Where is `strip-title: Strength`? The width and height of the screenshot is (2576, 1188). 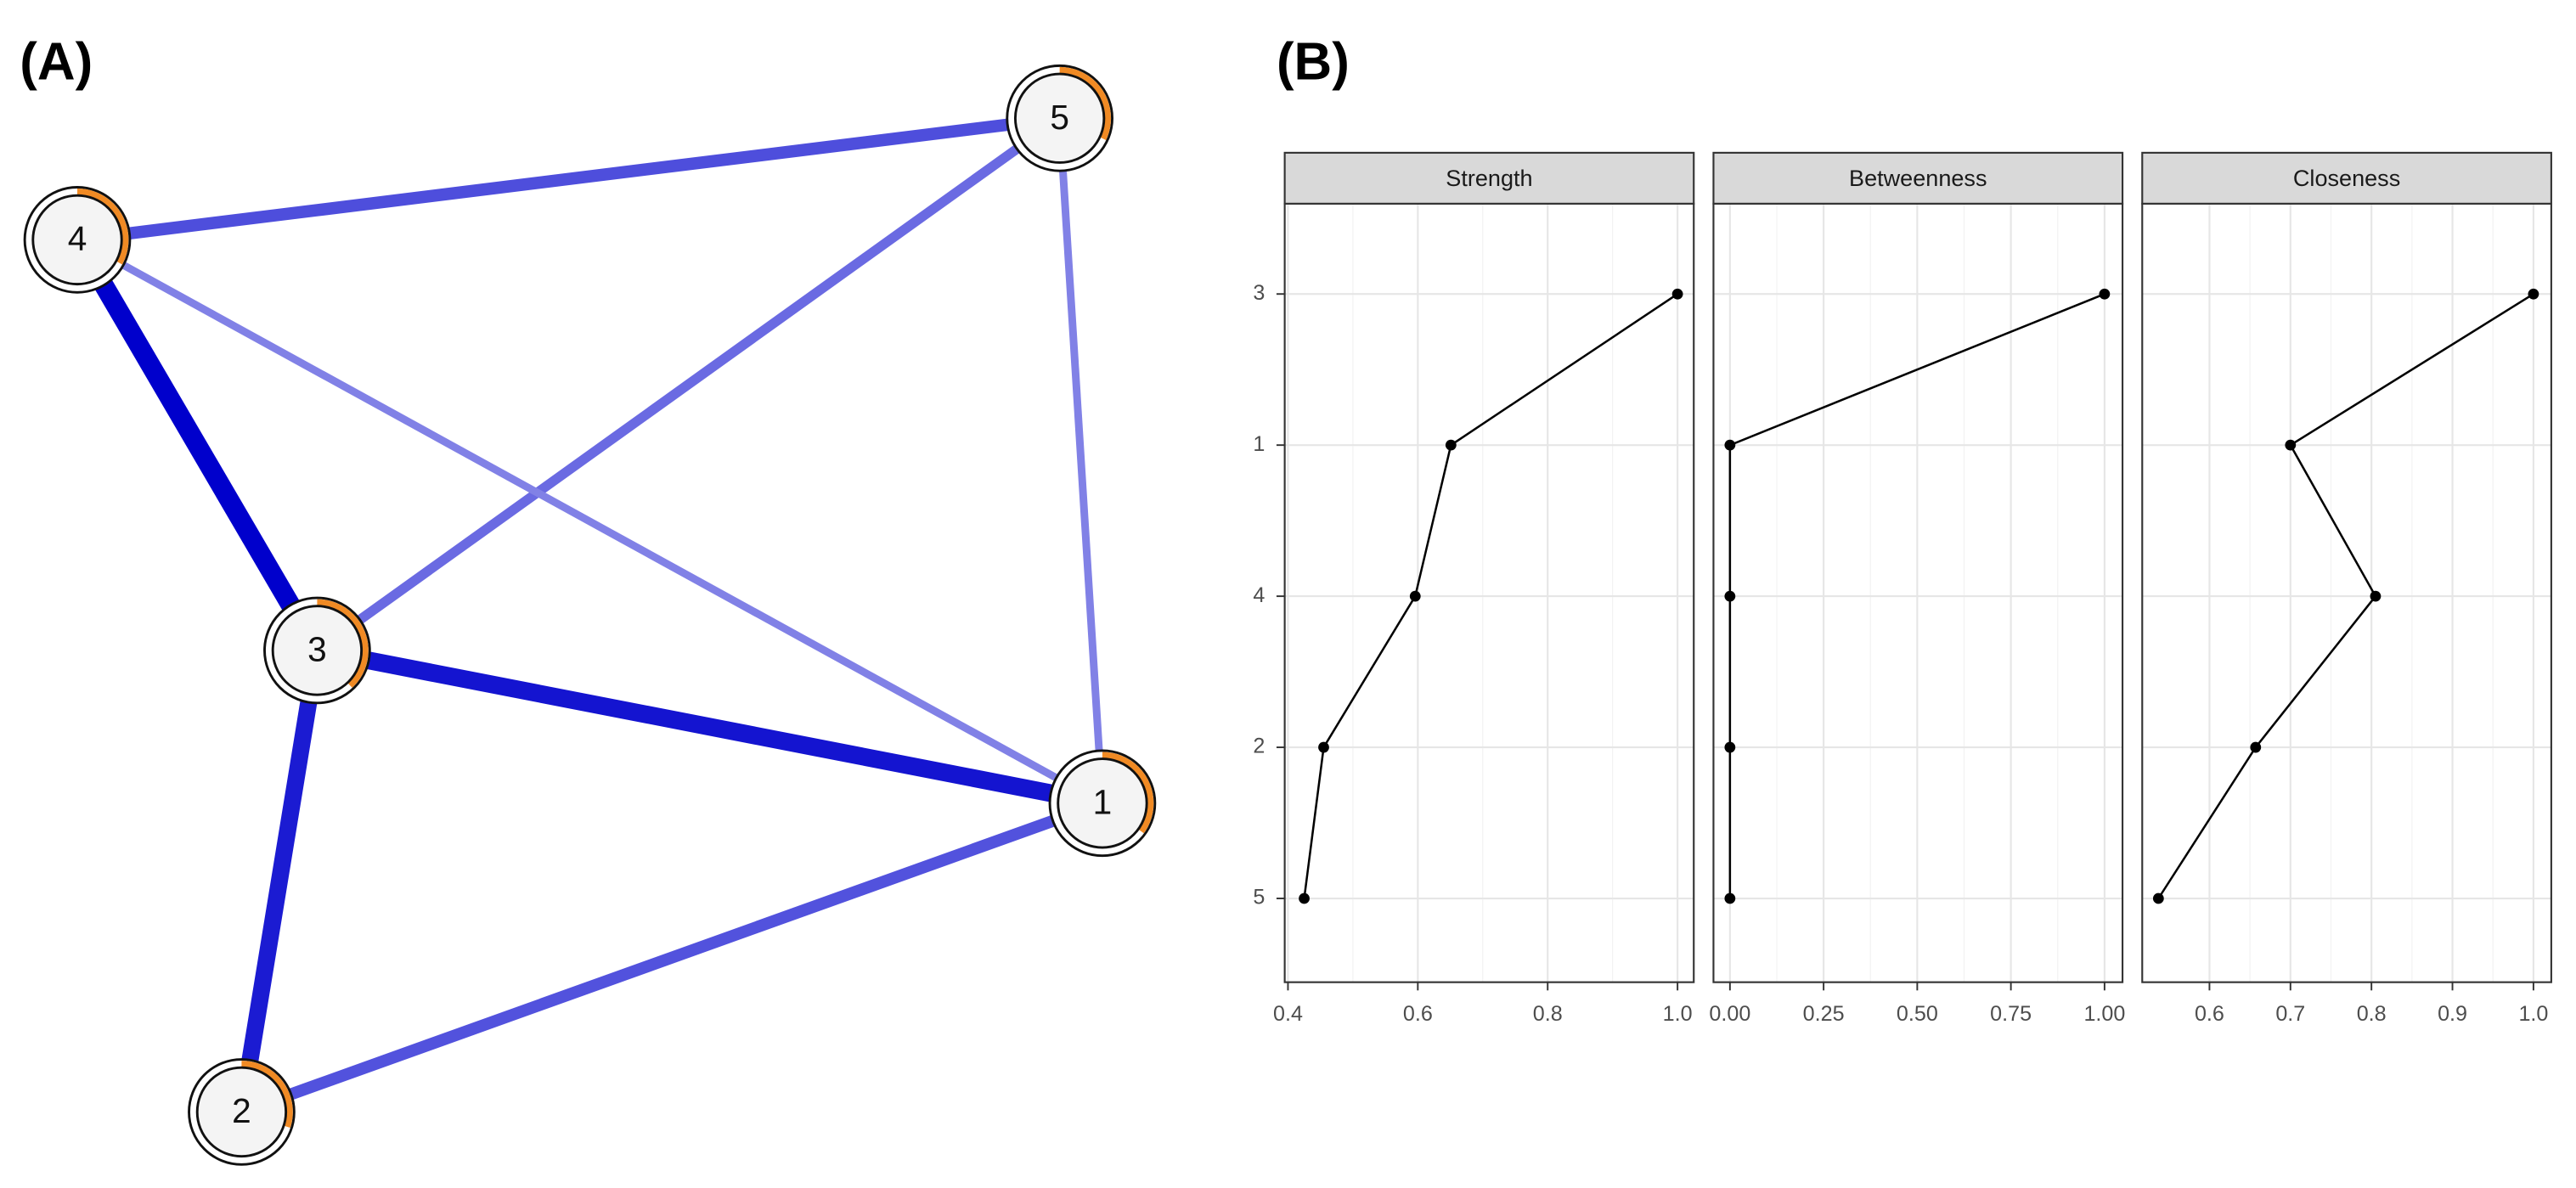 strip-title: Strength is located at coordinates (1489, 178).